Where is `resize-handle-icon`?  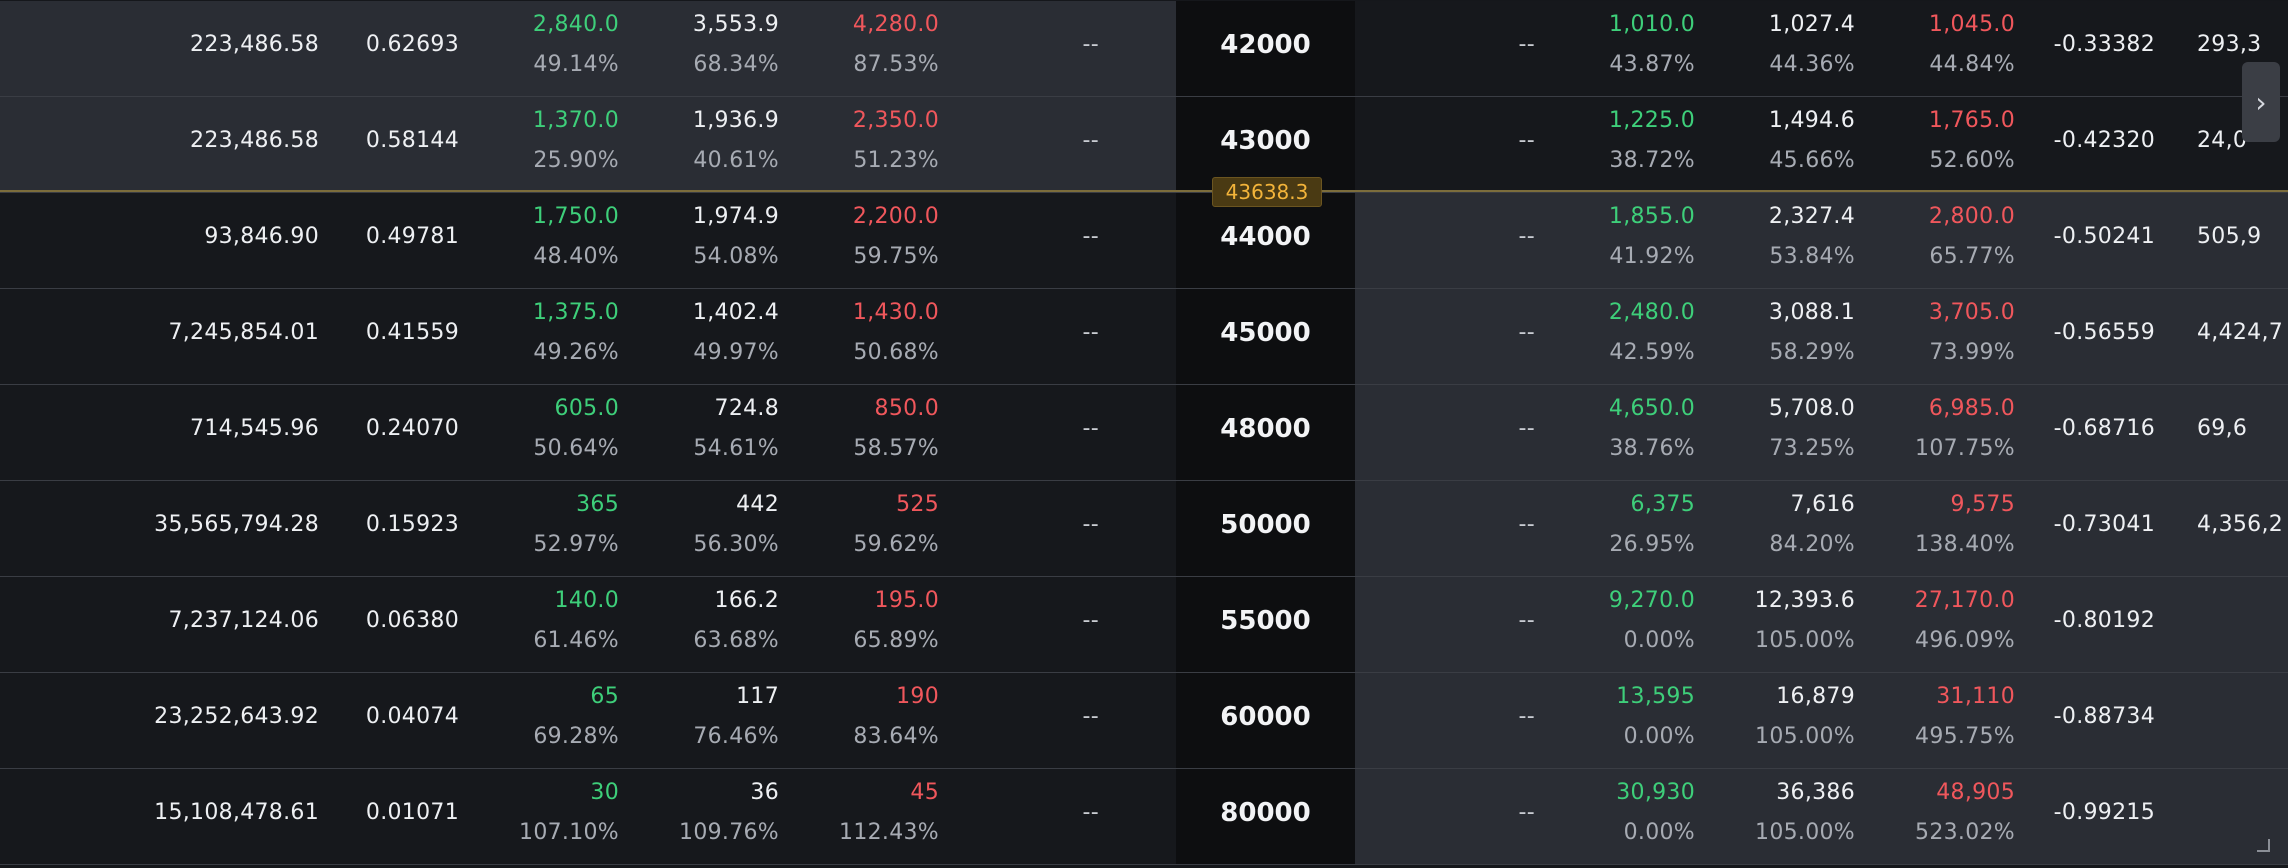 resize-handle-icon is located at coordinates (2263, 845).